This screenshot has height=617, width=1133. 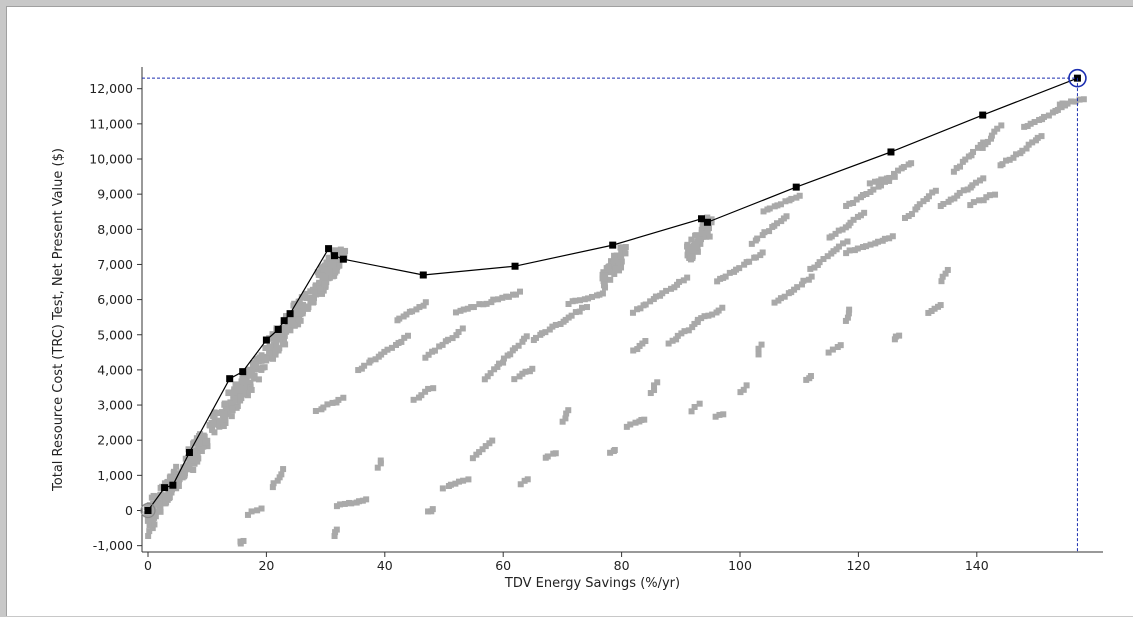 I want to click on y-tick-label: 10,000, so click(x=111, y=159).